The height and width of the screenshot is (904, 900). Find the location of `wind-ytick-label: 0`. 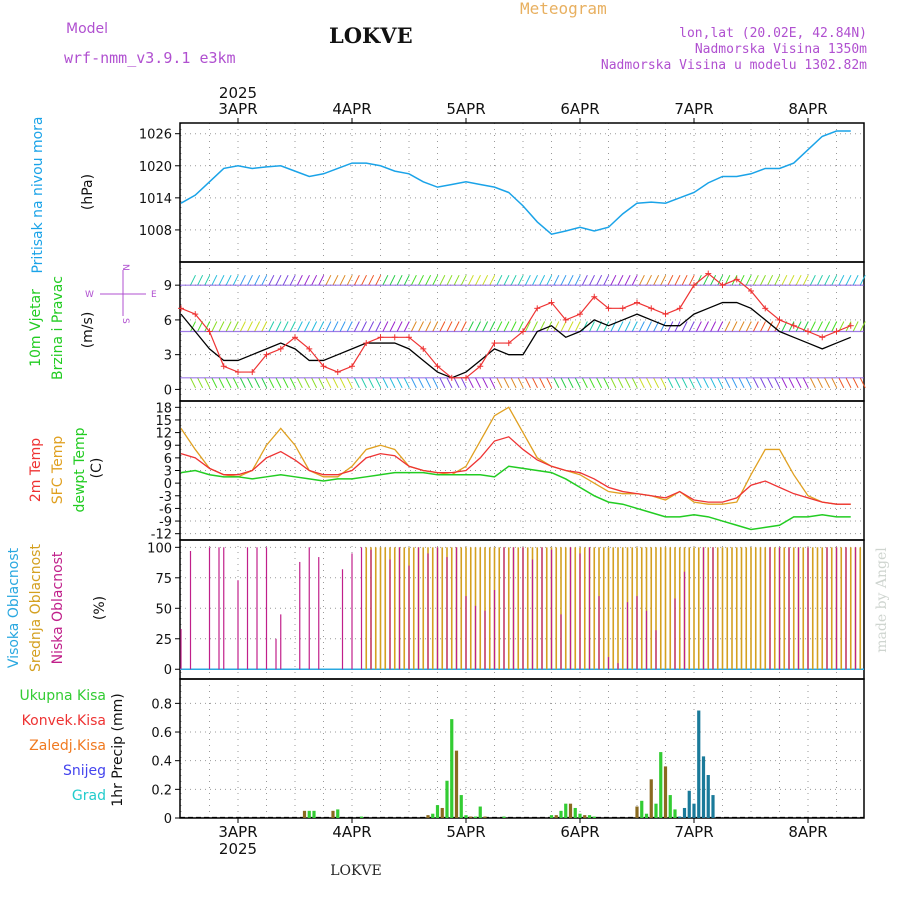

wind-ytick-label: 0 is located at coordinates (168, 390).